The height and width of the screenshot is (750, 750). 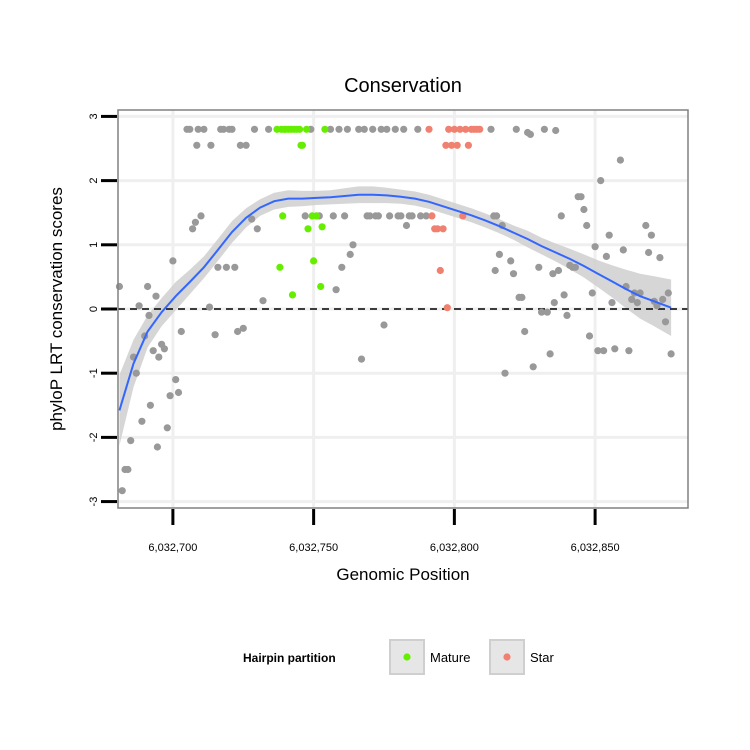 I want to click on y-tick-label-3: 0, so click(x=94, y=309).